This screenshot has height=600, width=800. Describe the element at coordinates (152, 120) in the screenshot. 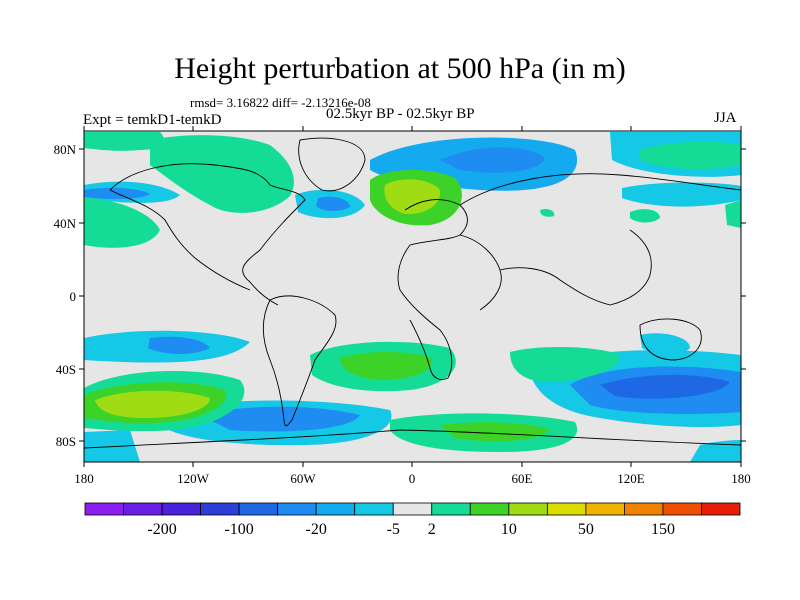

I see `experiment-label: Expt = temkD1-temkD` at that location.